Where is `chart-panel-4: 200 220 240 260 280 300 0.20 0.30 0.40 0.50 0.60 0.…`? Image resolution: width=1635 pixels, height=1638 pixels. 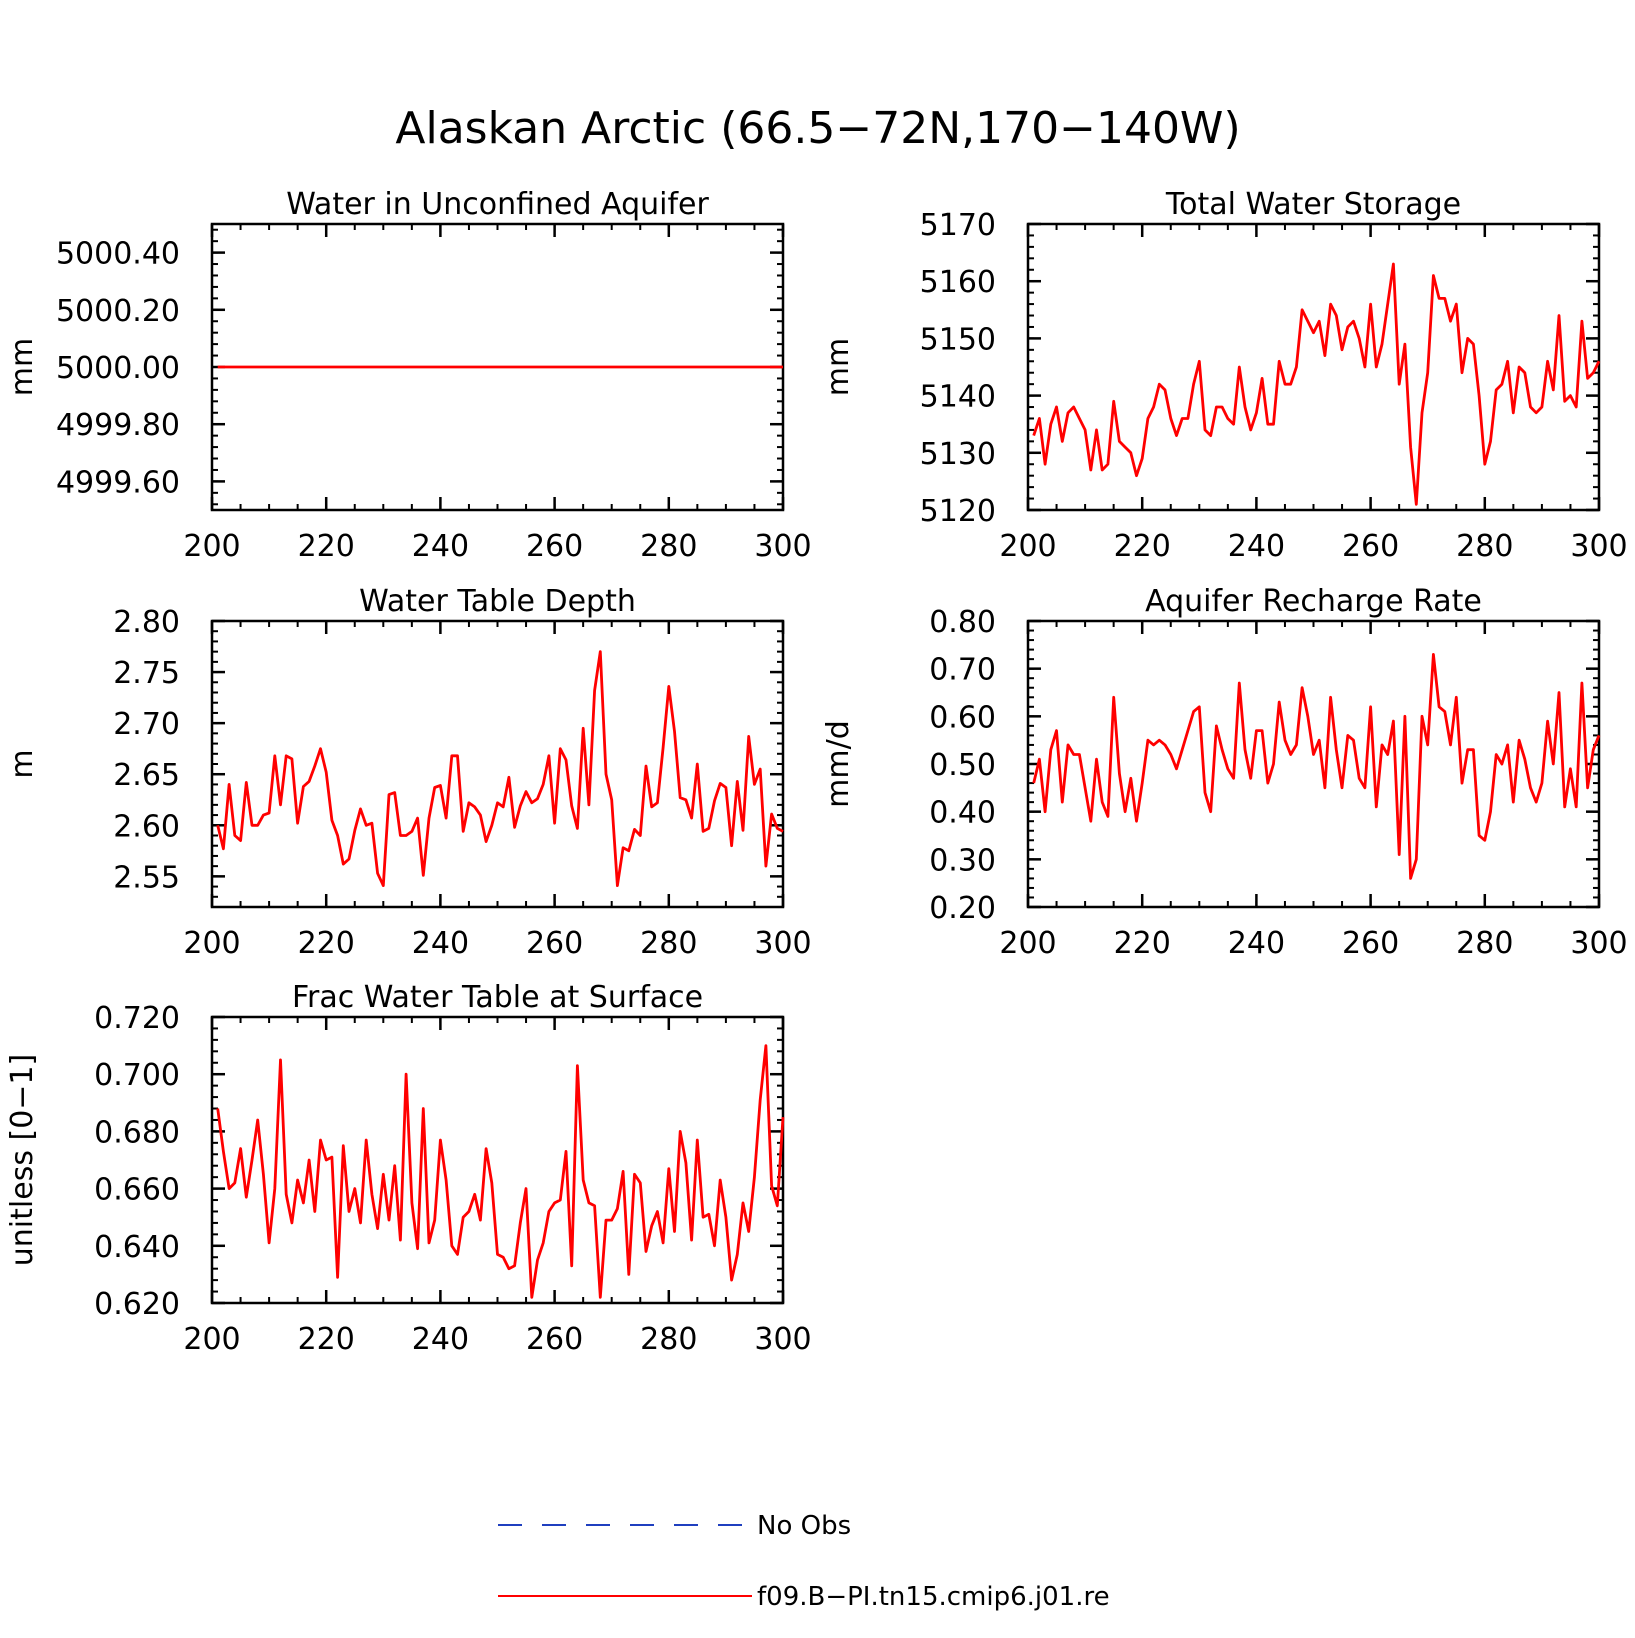 chart-panel-4: 200 220 240 260 280 300 0.20 0.30 0.40 0.50 0.60 0.… is located at coordinates (1224, 772).